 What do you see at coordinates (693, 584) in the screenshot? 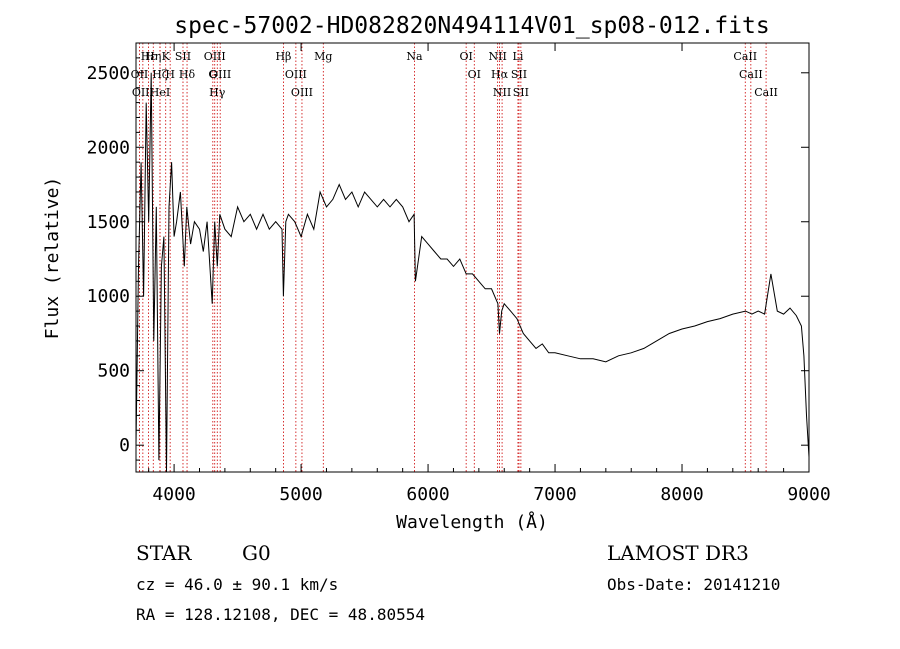
I see `obs-date-text: Obs-Date: 20141210` at bounding box center [693, 584].